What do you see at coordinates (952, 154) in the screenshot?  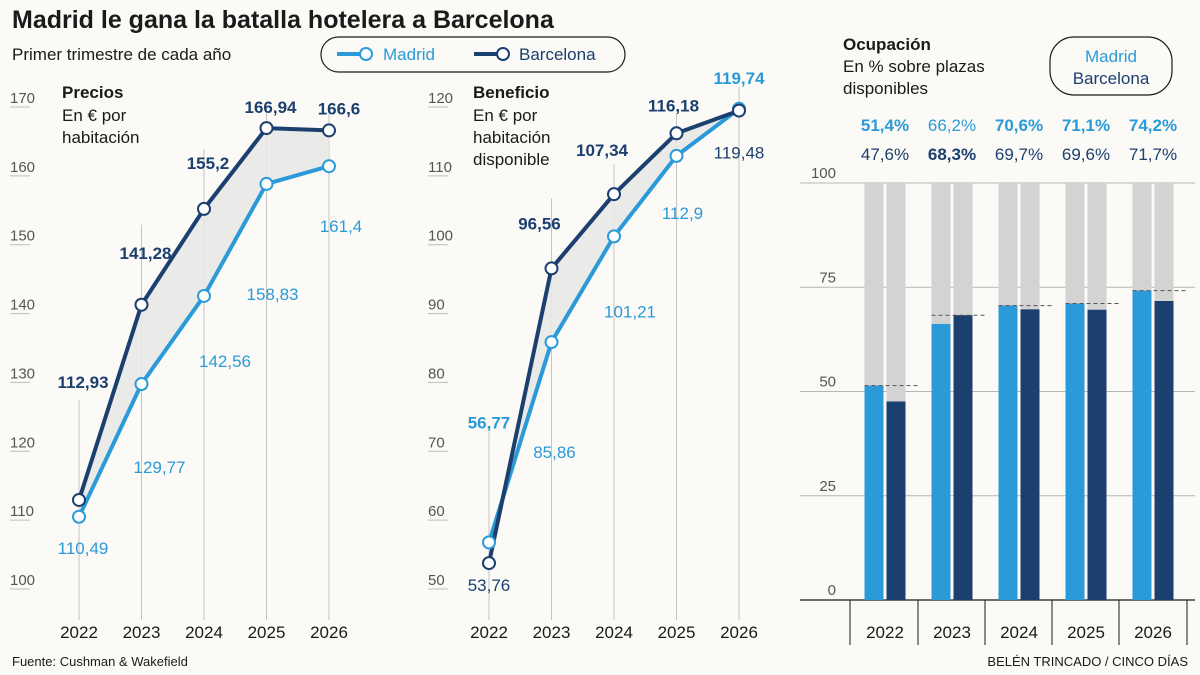 I see `barcelona-data-label: 68,3%` at bounding box center [952, 154].